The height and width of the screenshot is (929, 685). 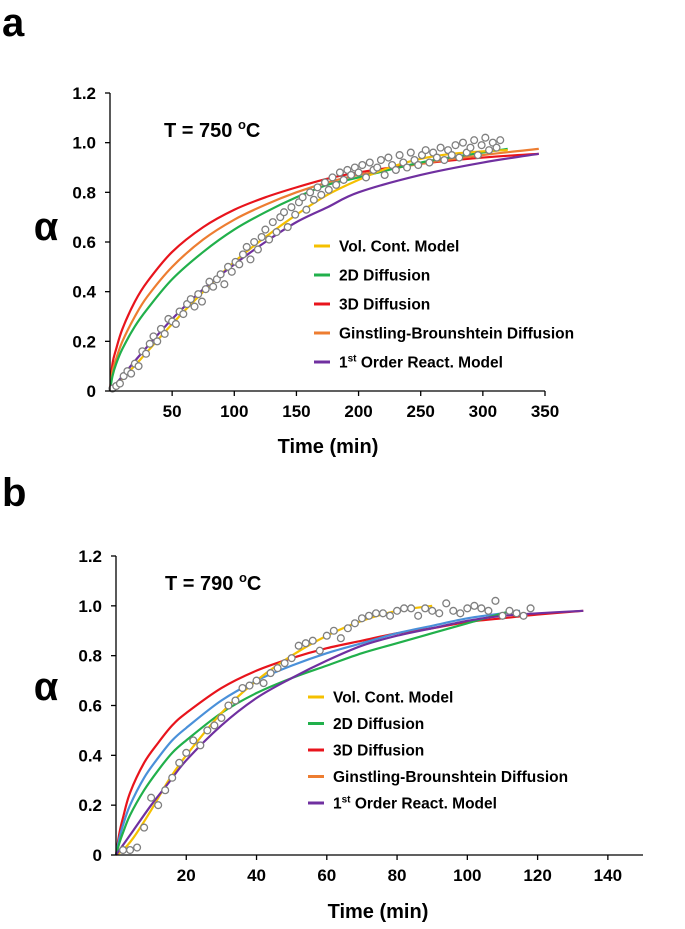 What do you see at coordinates (172, 411) in the screenshot?
I see `panel-a-x-tick-label: 50` at bounding box center [172, 411].